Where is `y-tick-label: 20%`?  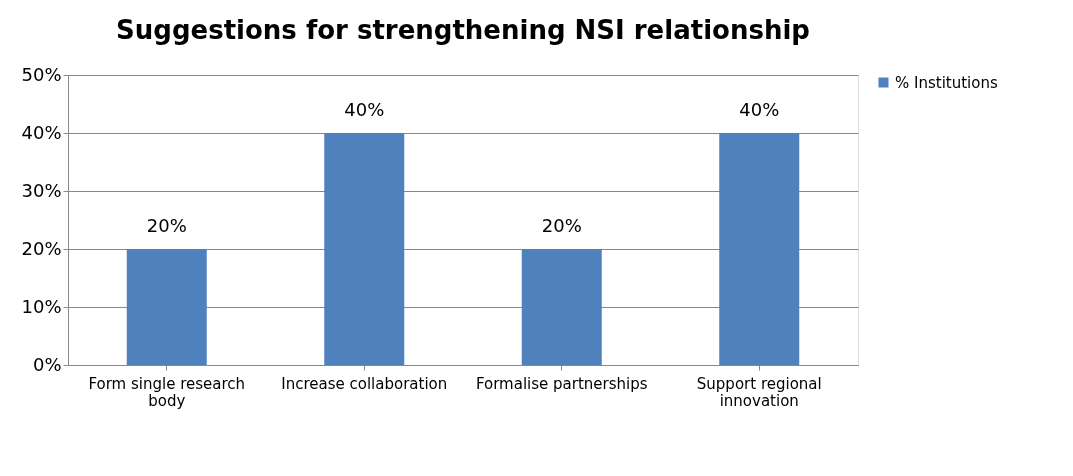 y-tick-label: 20% is located at coordinates (41, 248).